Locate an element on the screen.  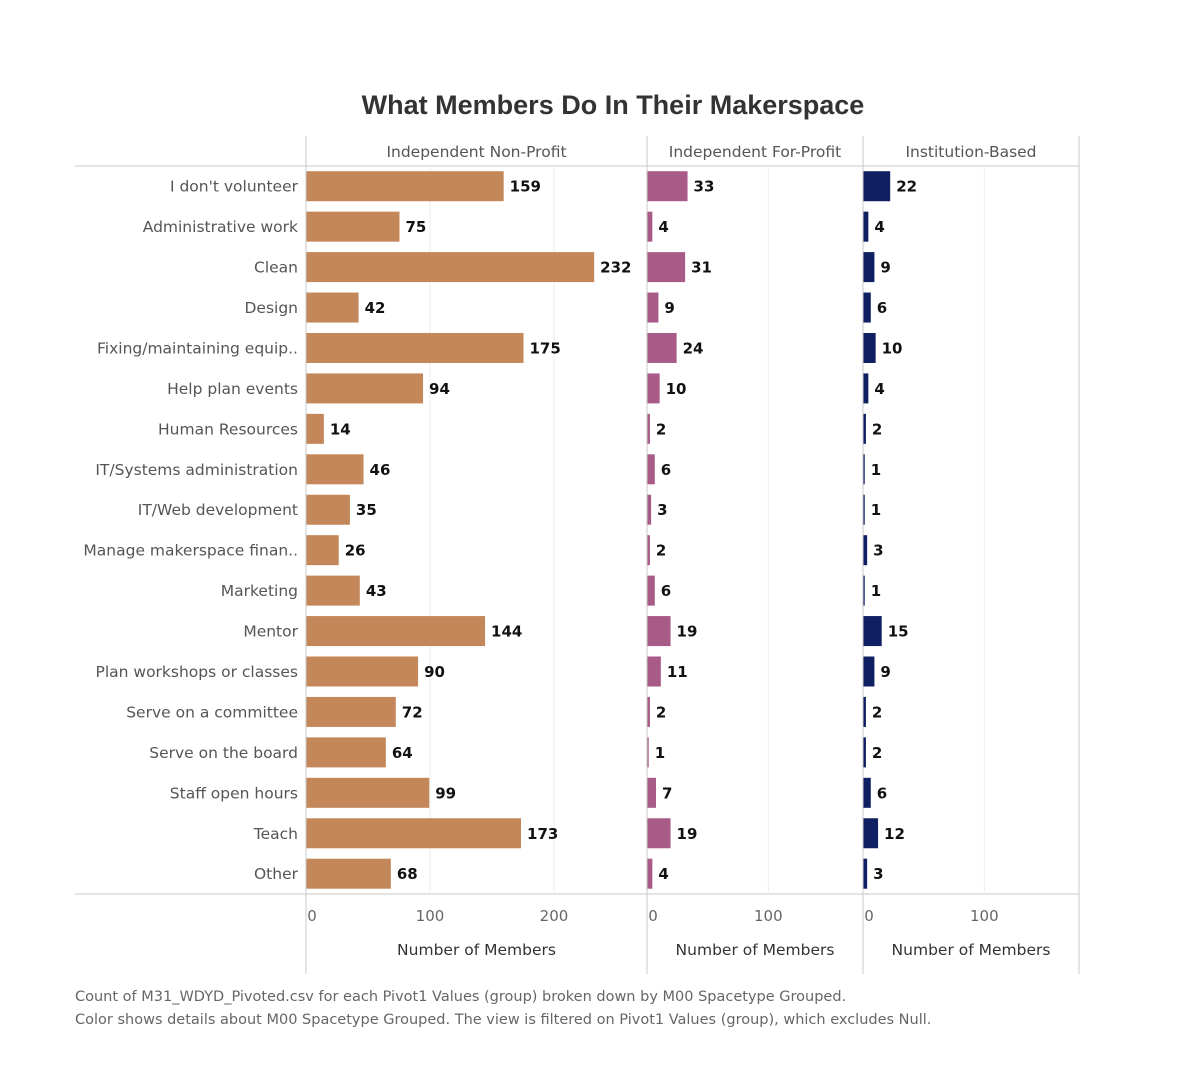
value-label-teach: 12 is located at coordinates (894, 834).